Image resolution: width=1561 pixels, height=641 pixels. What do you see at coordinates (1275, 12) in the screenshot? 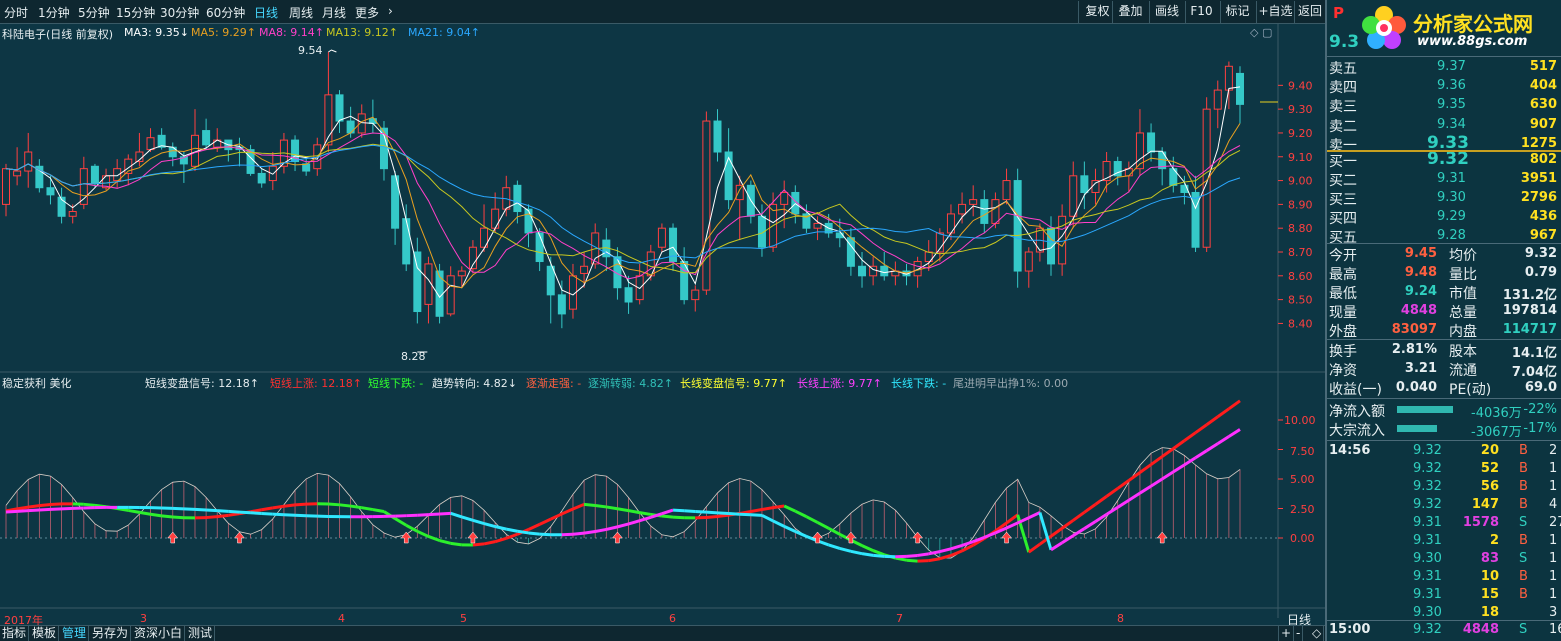
I see `add-favorite-button: +自选` at bounding box center [1275, 12].